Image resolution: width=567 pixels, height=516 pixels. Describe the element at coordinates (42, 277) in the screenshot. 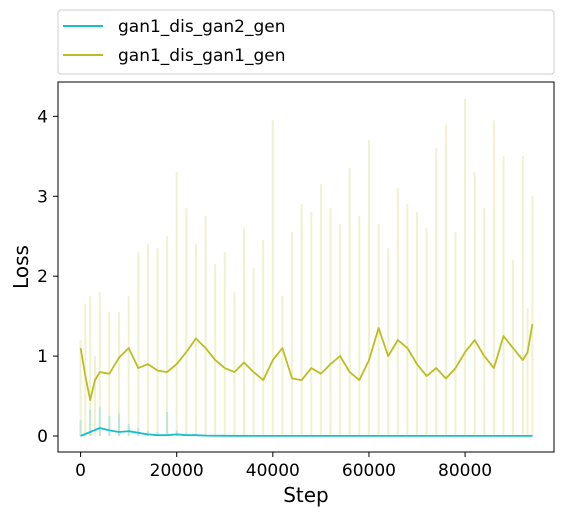

I see `y-tick-label: 2` at that location.